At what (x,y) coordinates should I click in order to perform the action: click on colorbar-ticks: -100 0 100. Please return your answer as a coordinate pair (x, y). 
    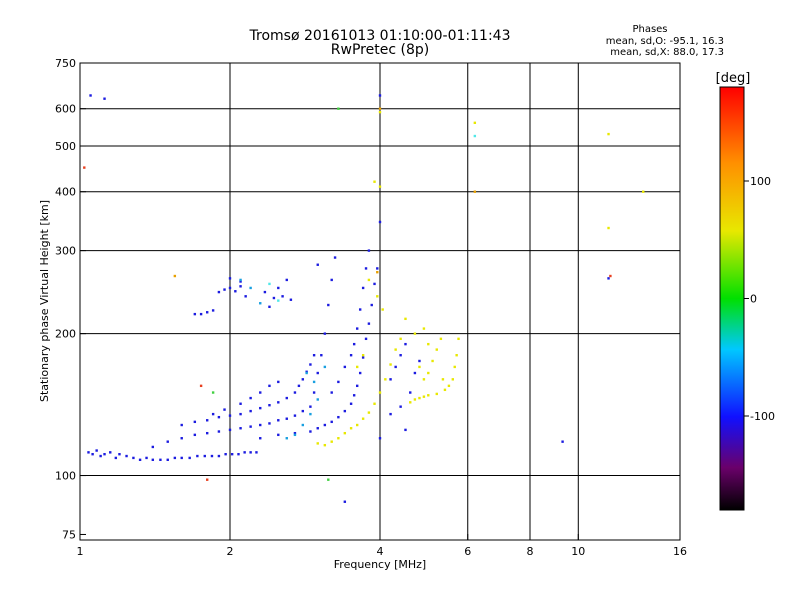
    Looking at the image, I should click on (759, 299).